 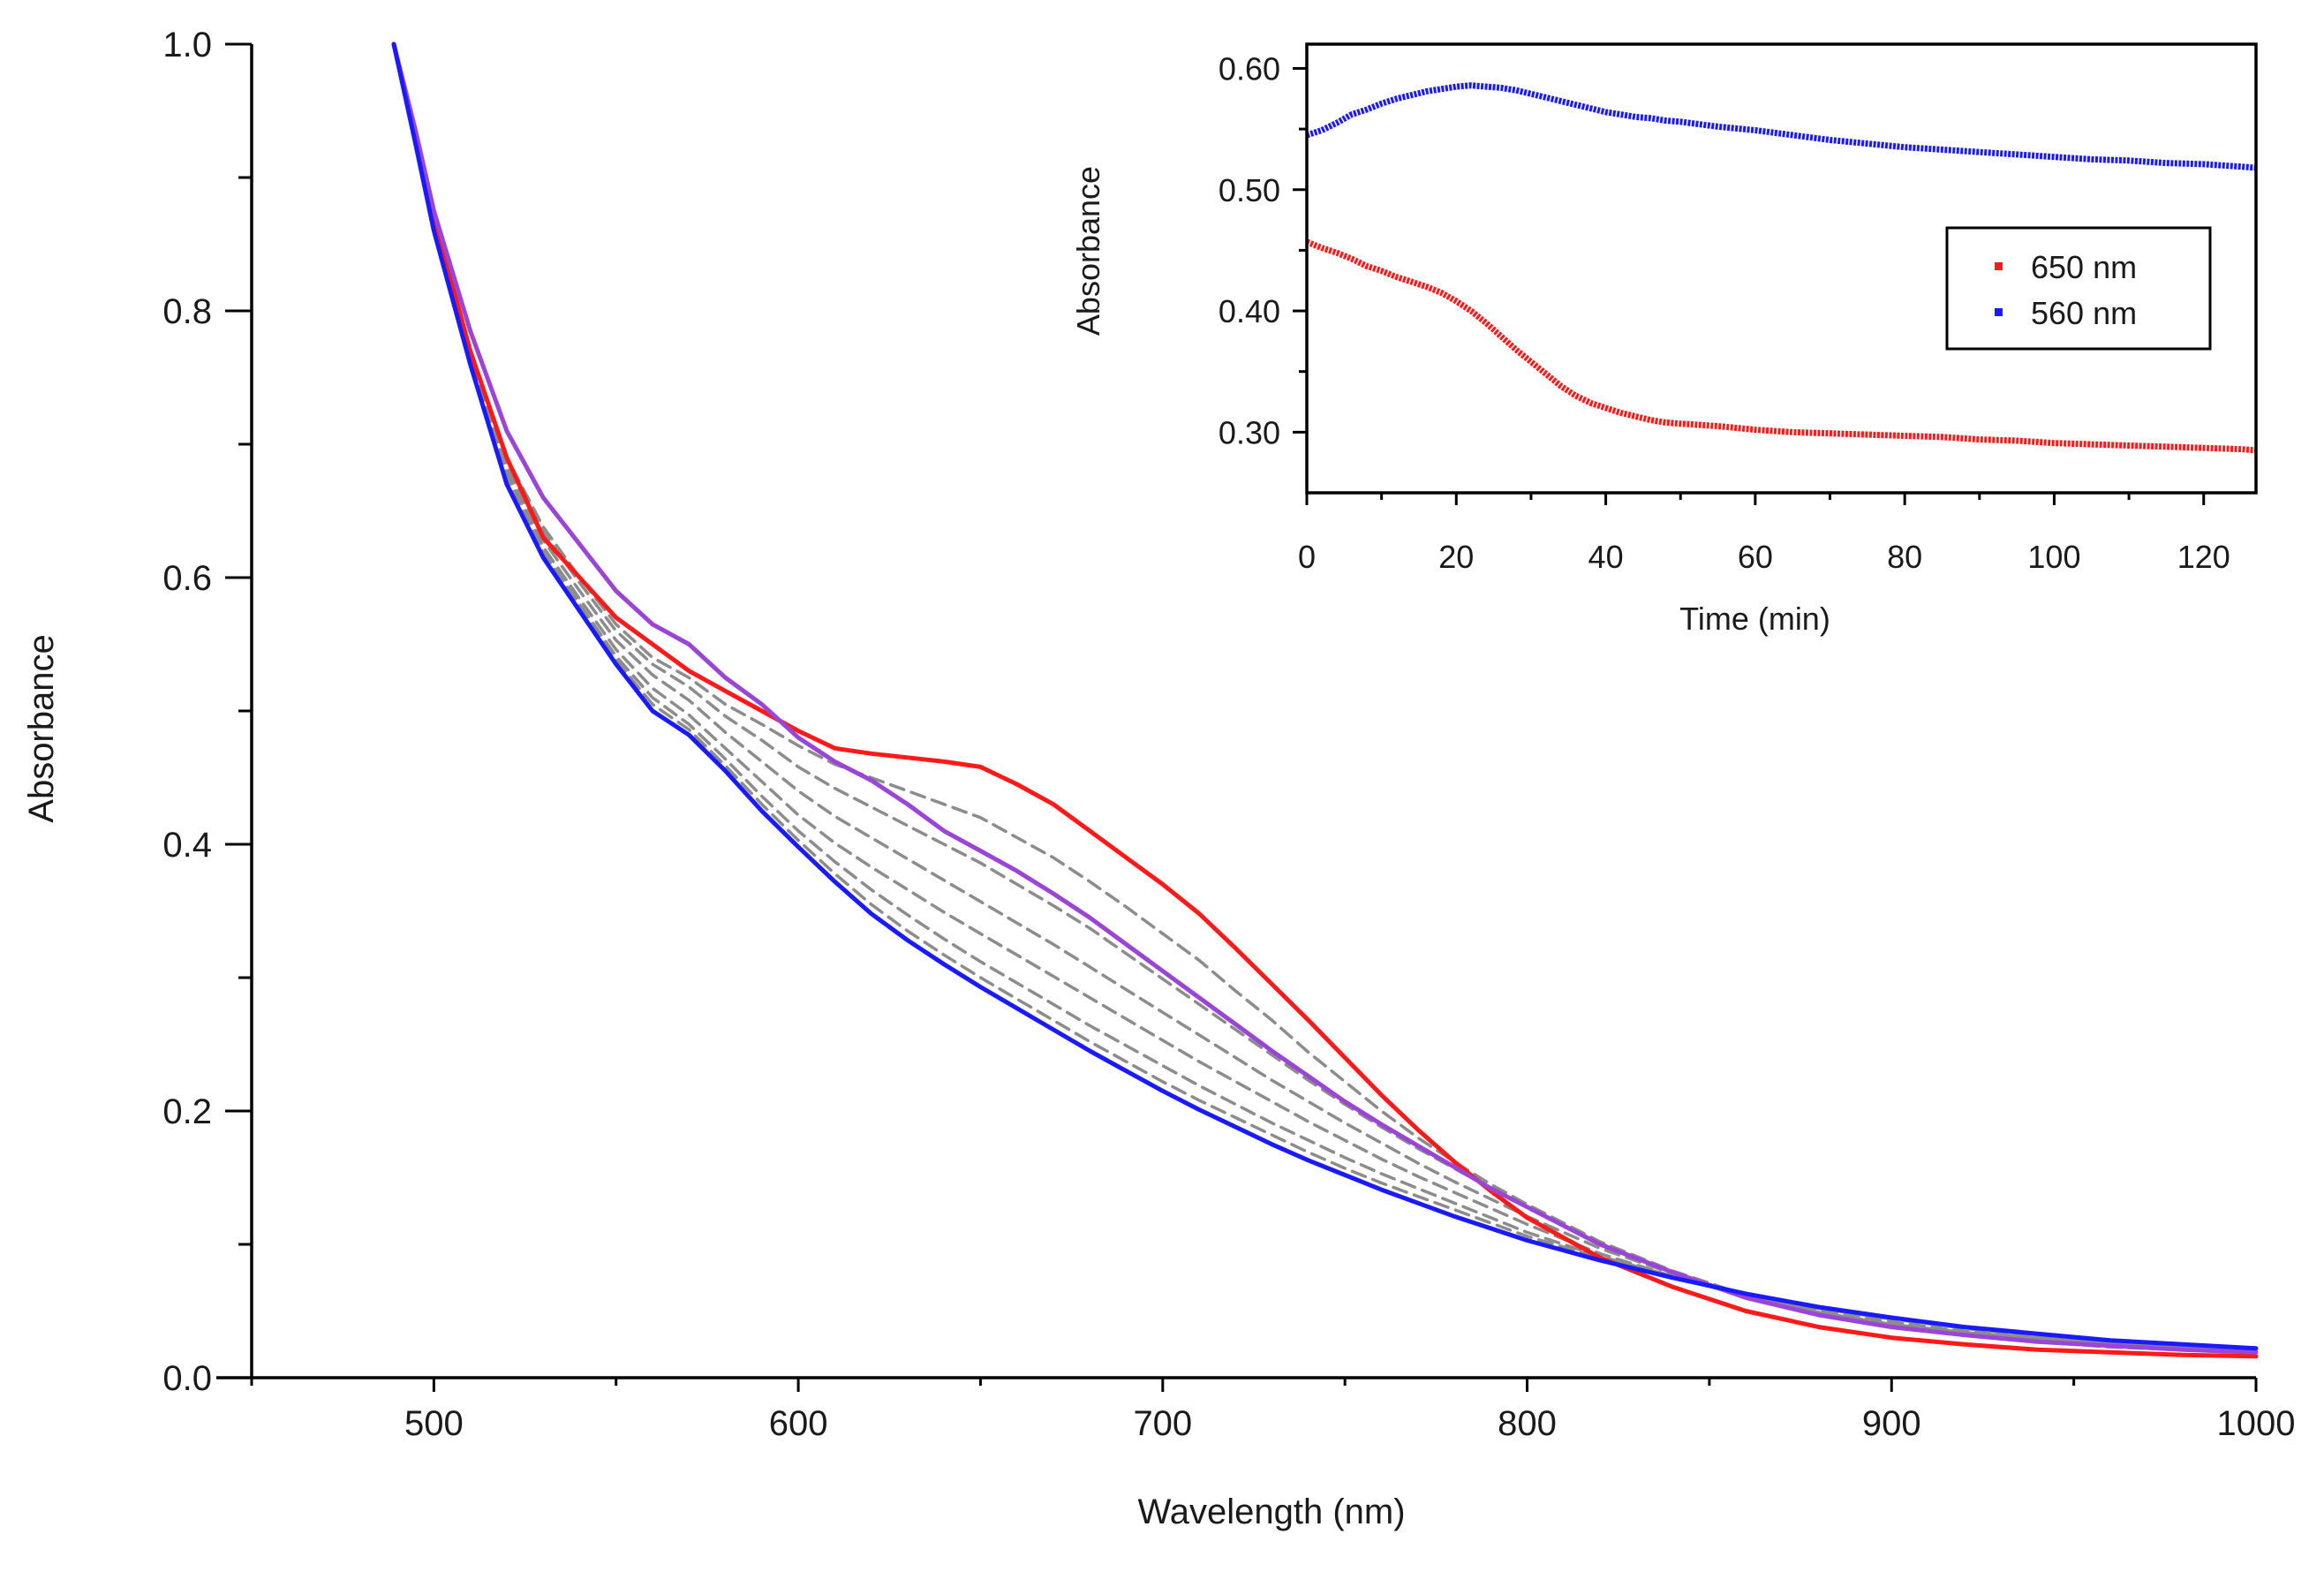 I want to click on y-tick-label: 0.0, so click(x=187, y=1378).